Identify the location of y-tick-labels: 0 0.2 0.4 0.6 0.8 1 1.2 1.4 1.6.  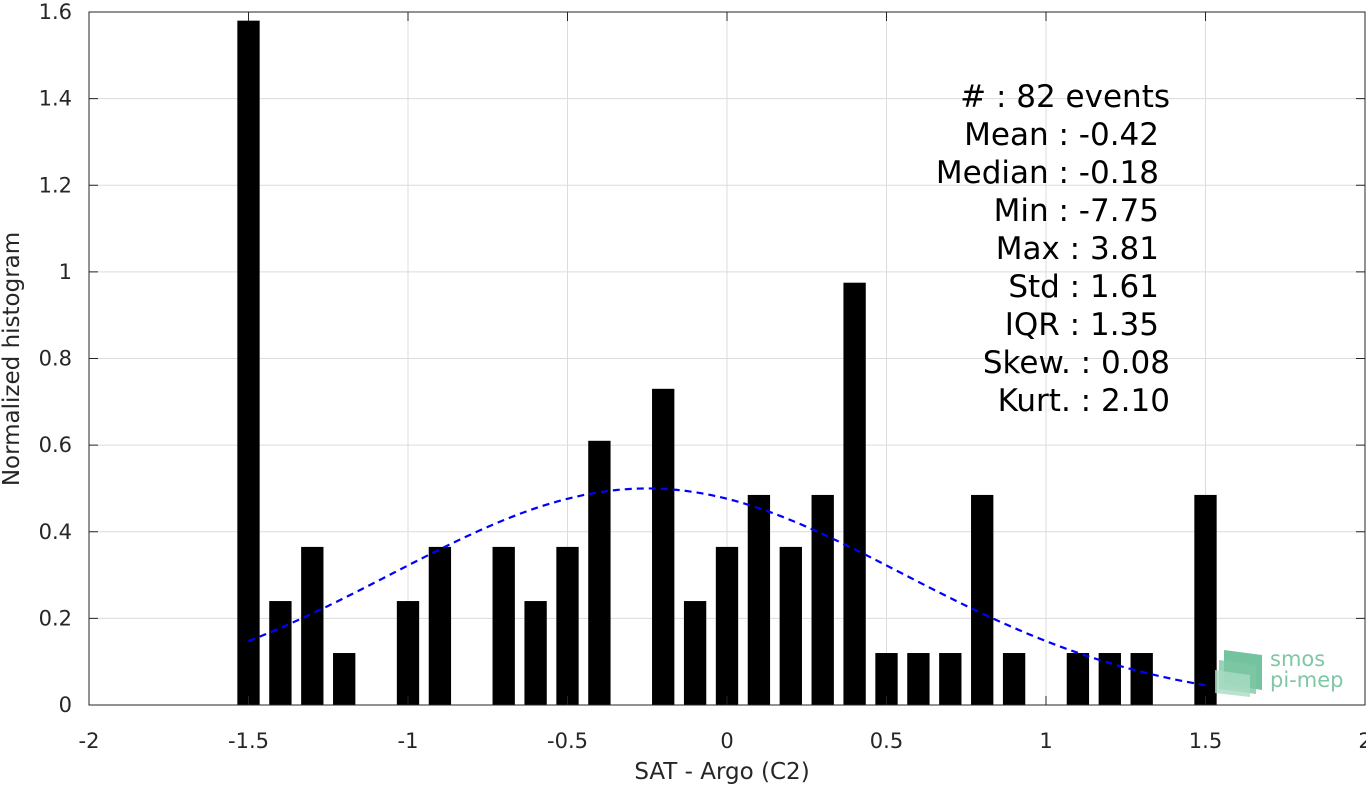
(55, 358).